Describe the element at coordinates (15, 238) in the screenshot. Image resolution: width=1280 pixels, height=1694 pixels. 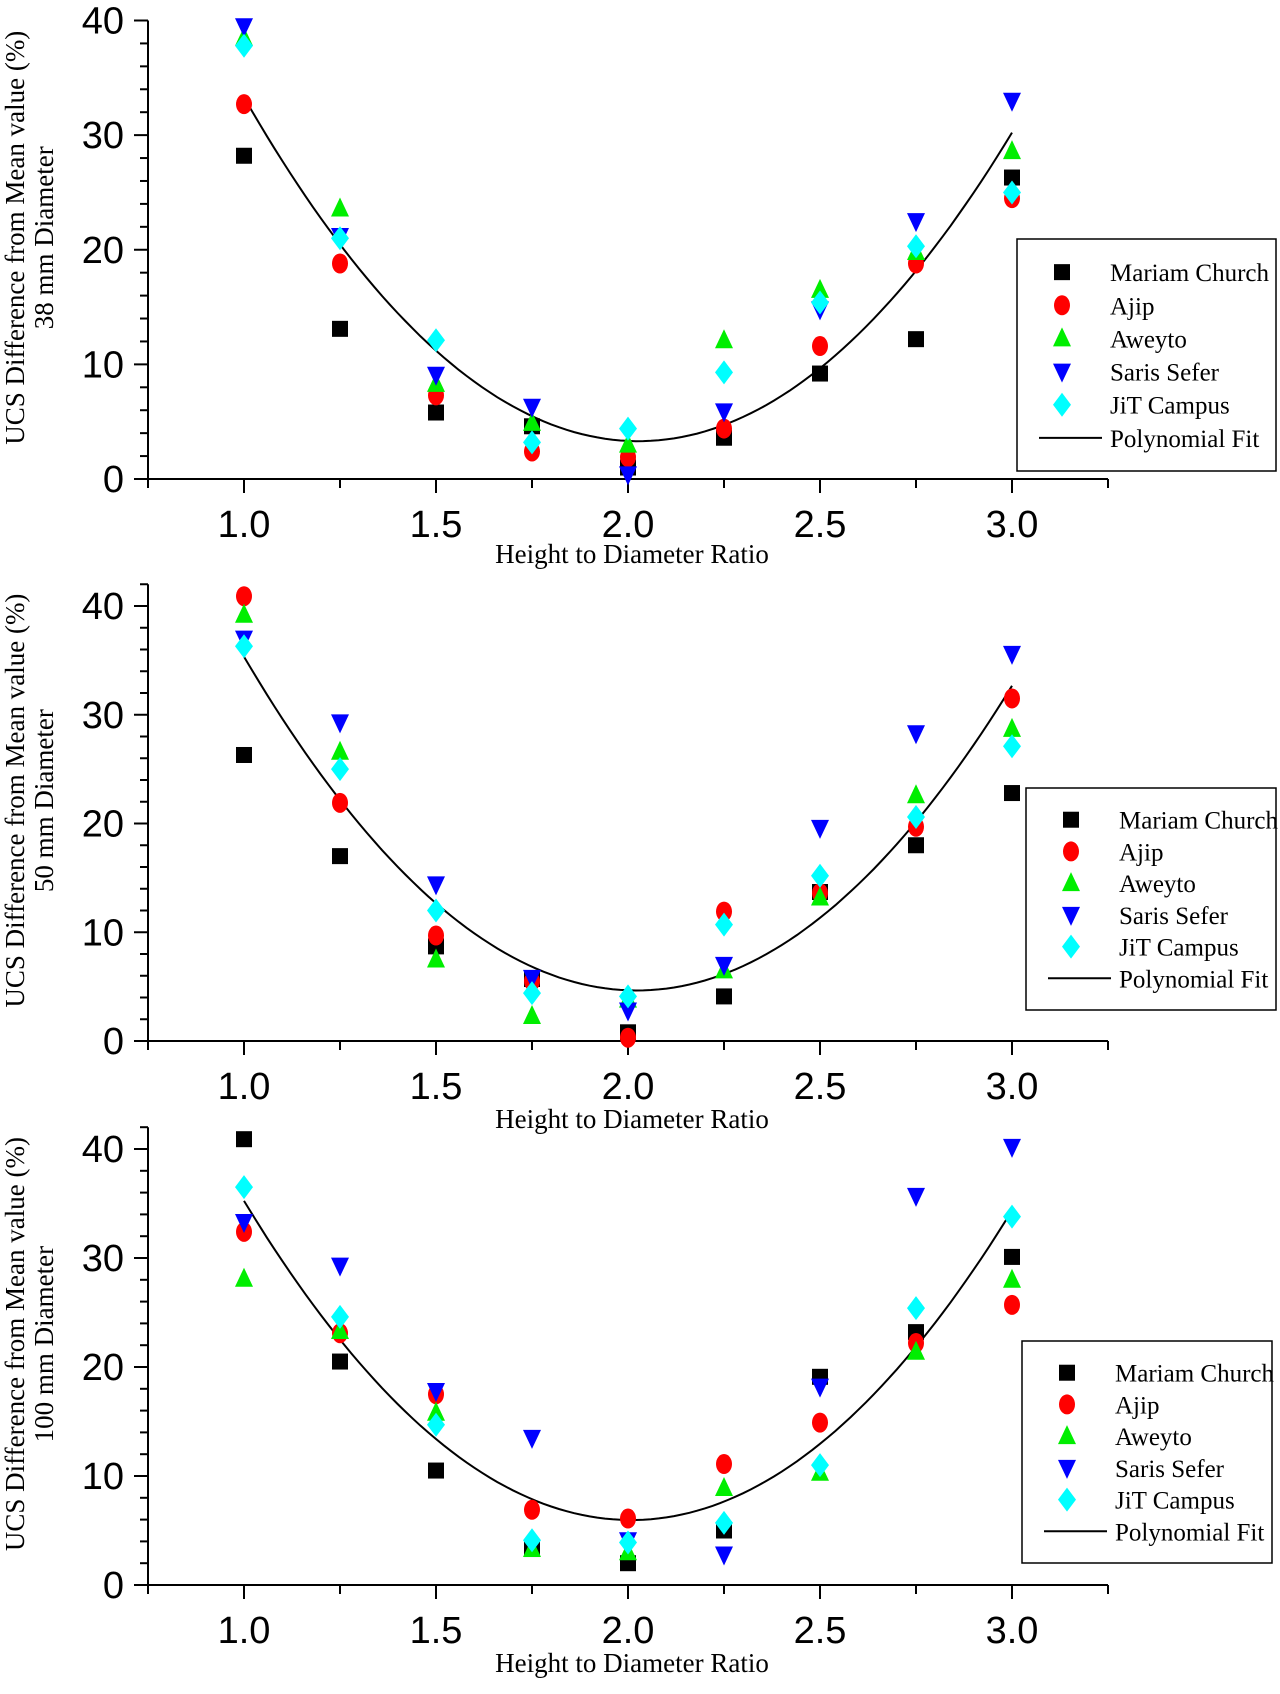
I see `y-axis-title-line-1: UCS Difference from Mean value (%)` at that location.